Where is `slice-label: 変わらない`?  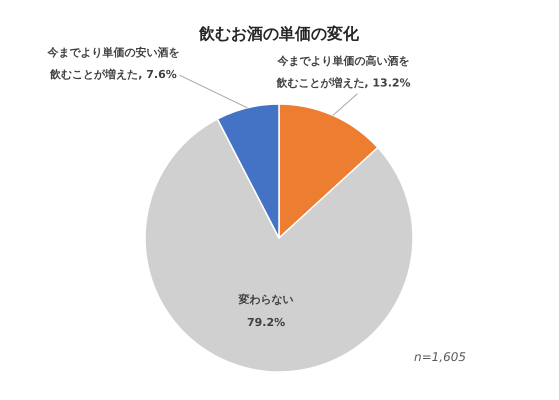 slice-label: 変わらない is located at coordinates (266, 299).